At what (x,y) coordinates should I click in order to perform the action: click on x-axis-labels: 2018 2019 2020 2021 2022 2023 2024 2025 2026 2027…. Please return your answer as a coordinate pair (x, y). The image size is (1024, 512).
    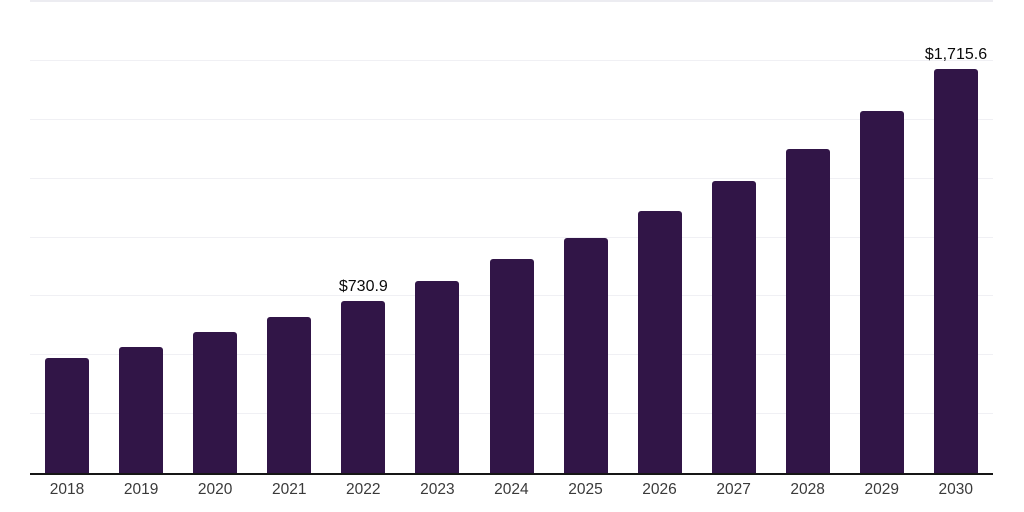
    Looking at the image, I should click on (511, 492).